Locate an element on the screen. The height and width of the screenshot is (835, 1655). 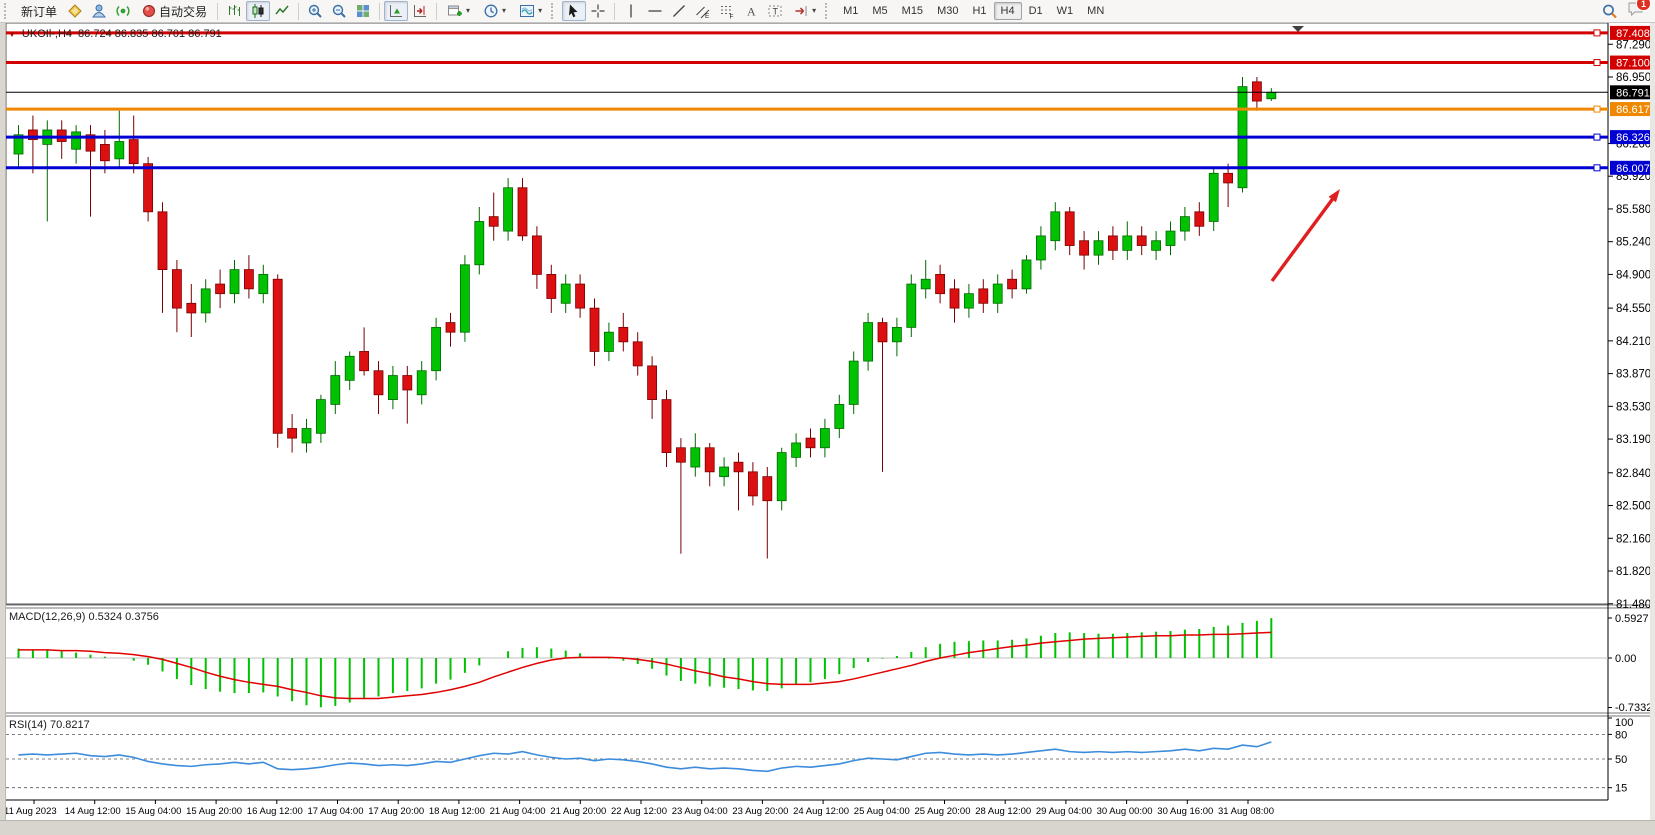
svg-text: 80 is located at coordinates (1621, 735).